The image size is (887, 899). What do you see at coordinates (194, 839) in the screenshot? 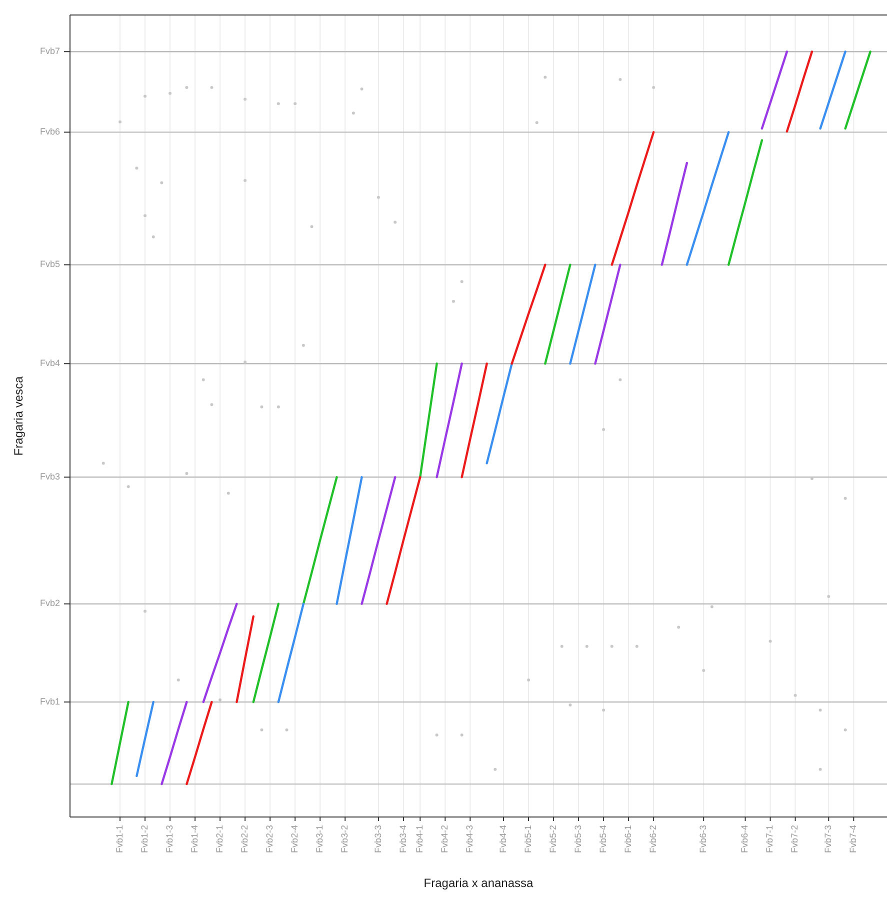
I see `x-tick-label: Fvb1-4` at bounding box center [194, 839].